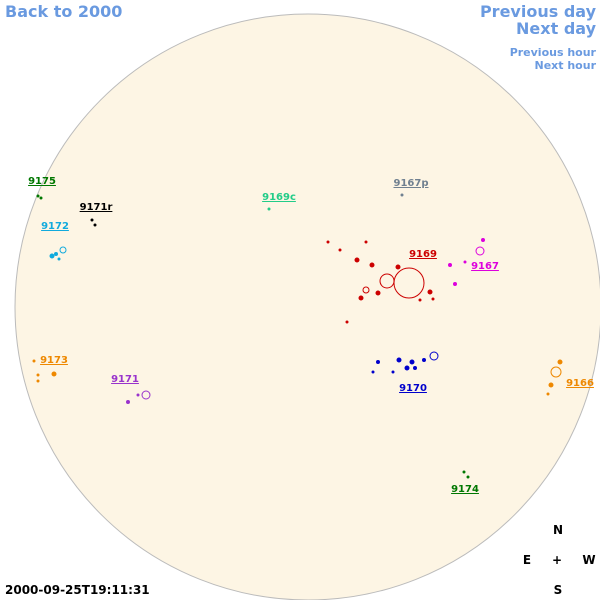  Describe the element at coordinates (54, 360) in the screenshot. I see `region-label: 9173` at that location.